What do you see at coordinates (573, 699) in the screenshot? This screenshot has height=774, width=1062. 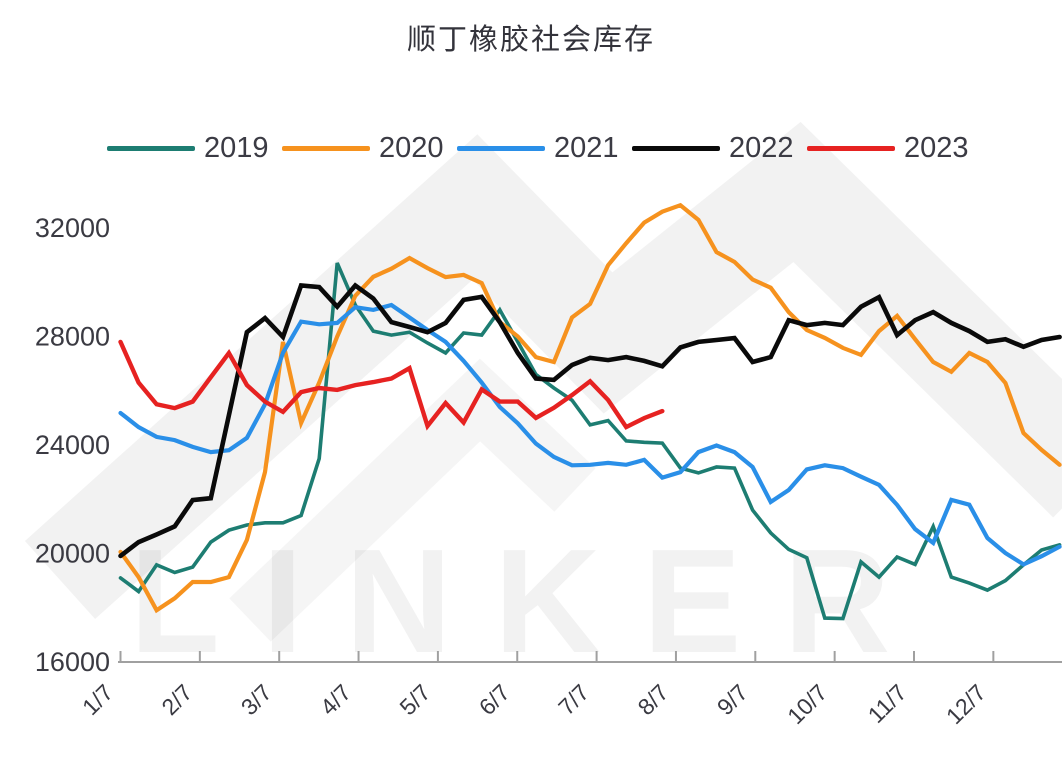 I see `x-axis-label: 7/7` at bounding box center [573, 699].